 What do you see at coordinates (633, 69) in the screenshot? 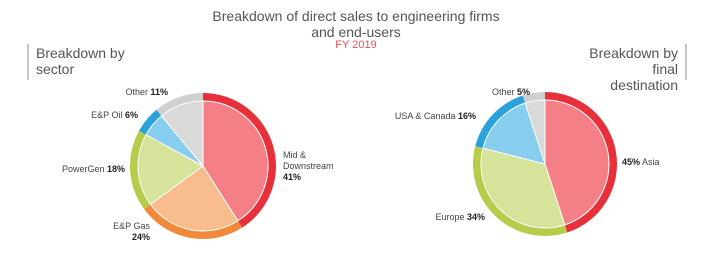
I see `chart-title: Breakdown by final destination` at bounding box center [633, 69].